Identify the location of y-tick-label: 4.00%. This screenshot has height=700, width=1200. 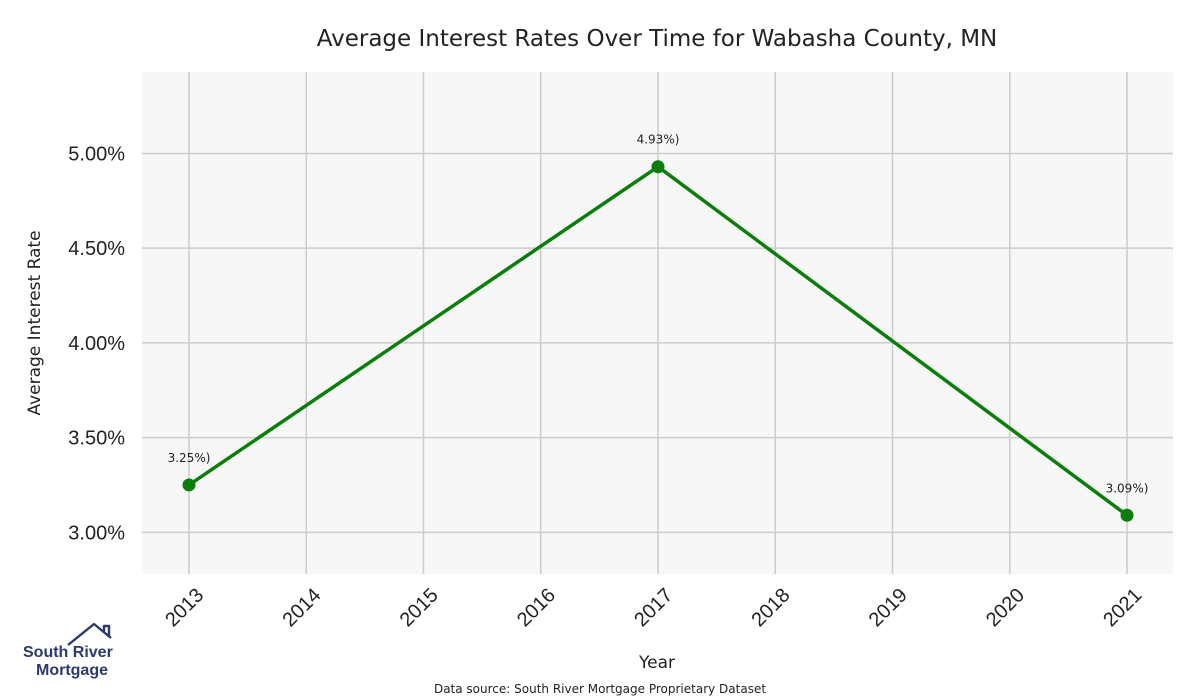
(96, 344).